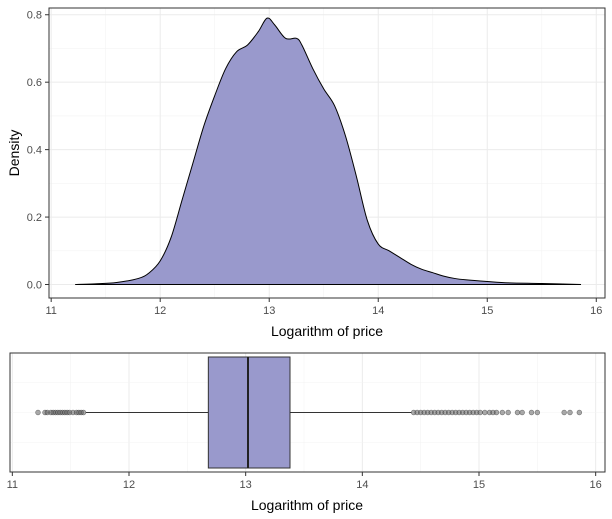 This screenshot has width=612, height=519. I want to click on box-iqr, so click(249, 412).